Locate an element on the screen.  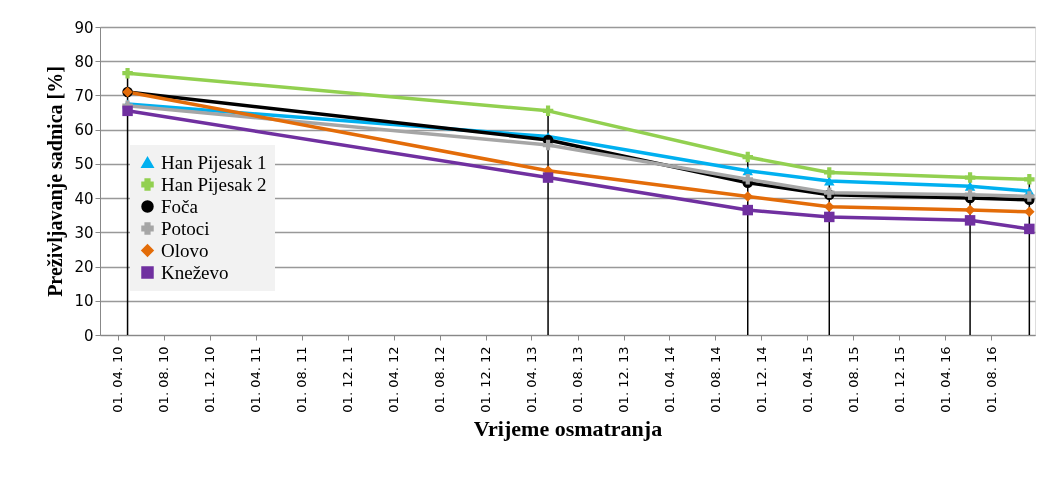
x-tick-label: 01. 08. 16 is located at coordinates (991, 379).